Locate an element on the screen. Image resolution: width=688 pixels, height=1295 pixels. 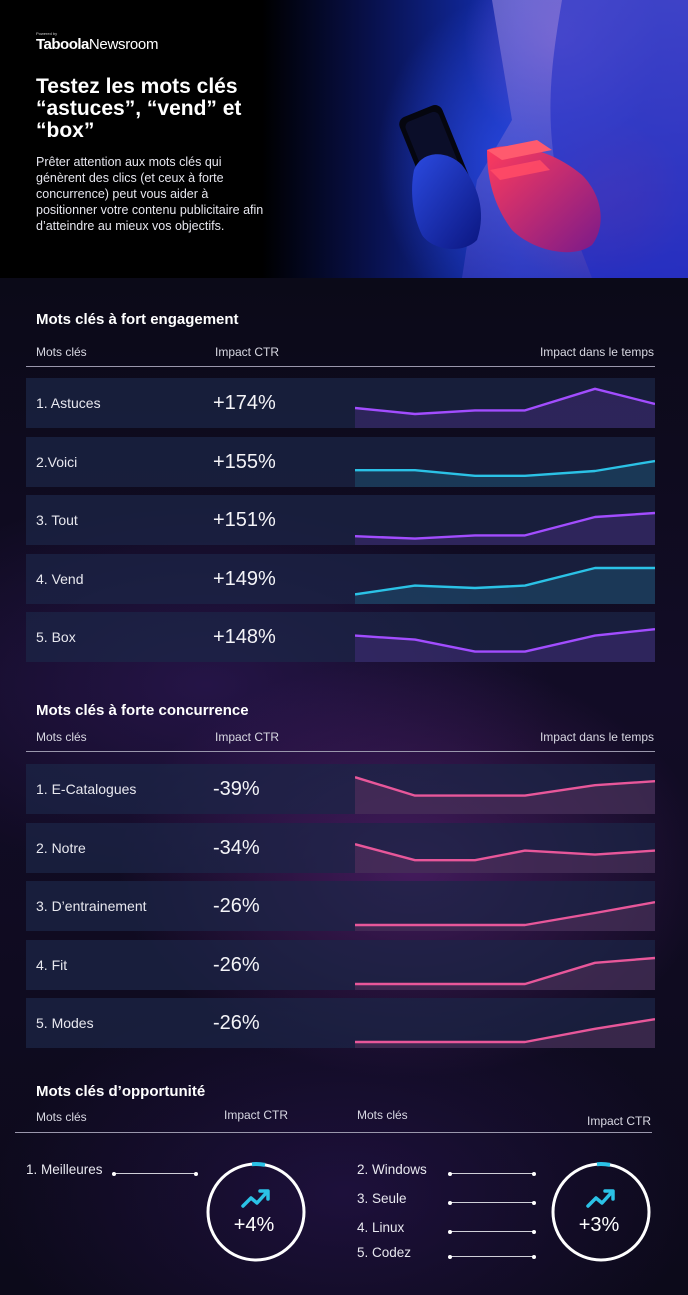
opportunity-ctr-value-right: +3% is located at coordinates (599, 1225).